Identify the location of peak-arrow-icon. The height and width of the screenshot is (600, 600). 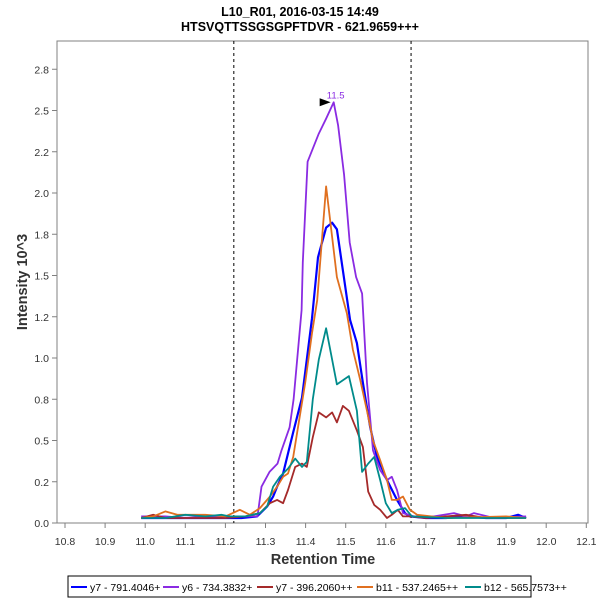
(325, 102).